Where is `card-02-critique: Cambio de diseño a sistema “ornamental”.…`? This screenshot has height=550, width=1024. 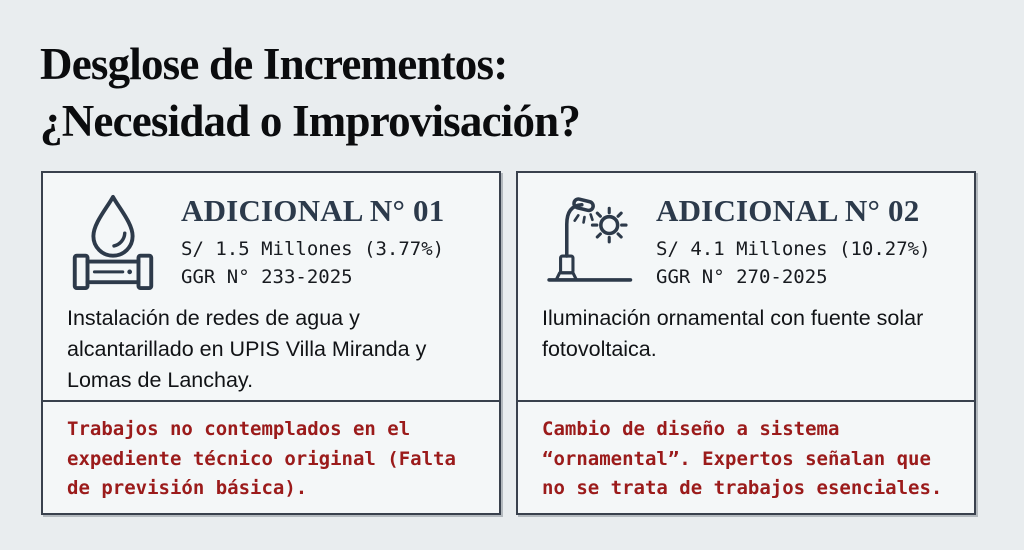 card-02-critique: Cambio de diseño a sistema “ornamental”.… is located at coordinates (746, 456).